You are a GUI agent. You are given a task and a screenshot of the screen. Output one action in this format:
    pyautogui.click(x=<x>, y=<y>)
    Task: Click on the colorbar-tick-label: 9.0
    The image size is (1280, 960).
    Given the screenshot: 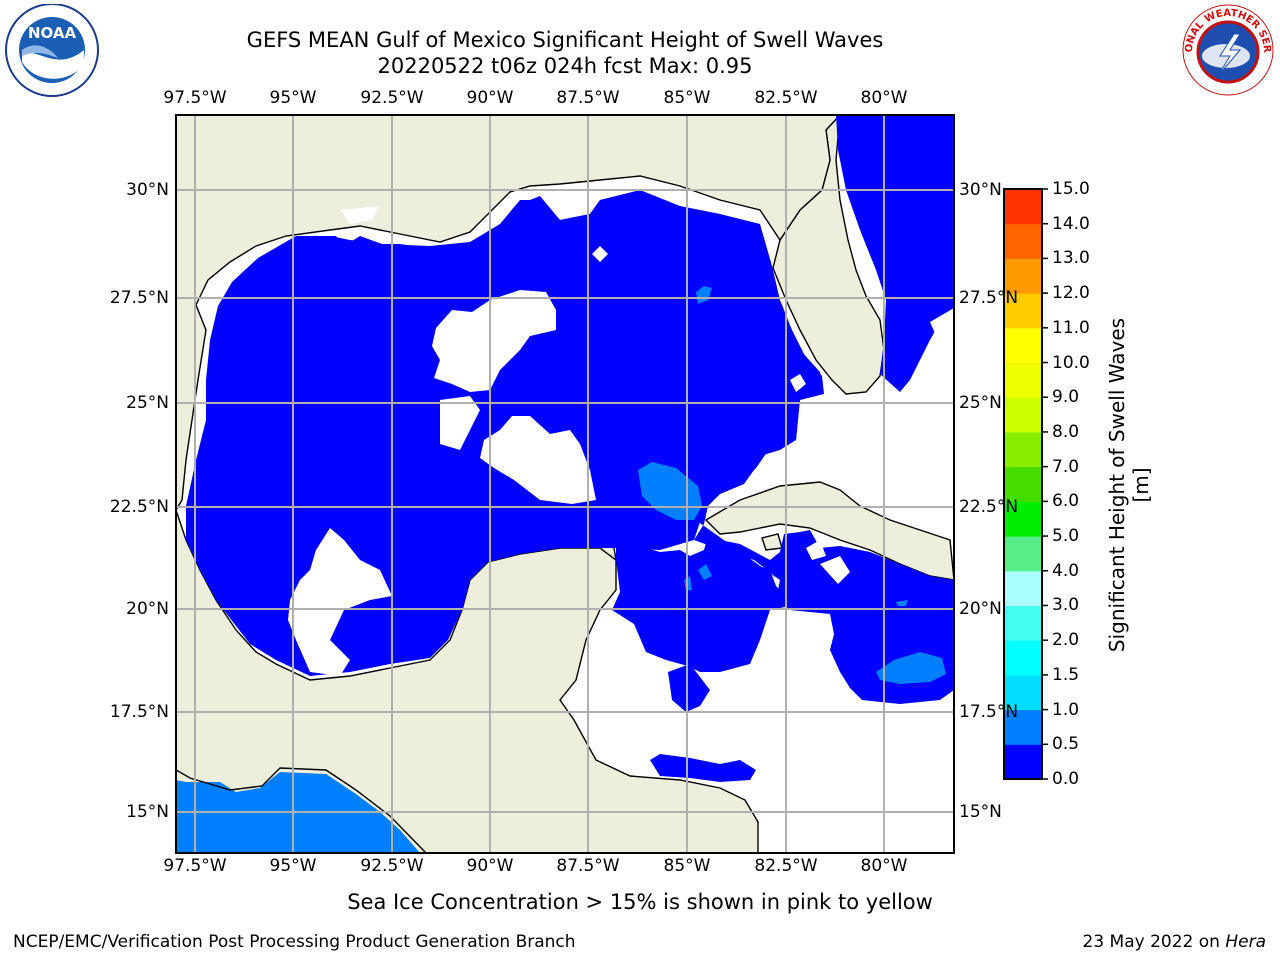 What is the action you would take?
    pyautogui.click(x=1066, y=397)
    